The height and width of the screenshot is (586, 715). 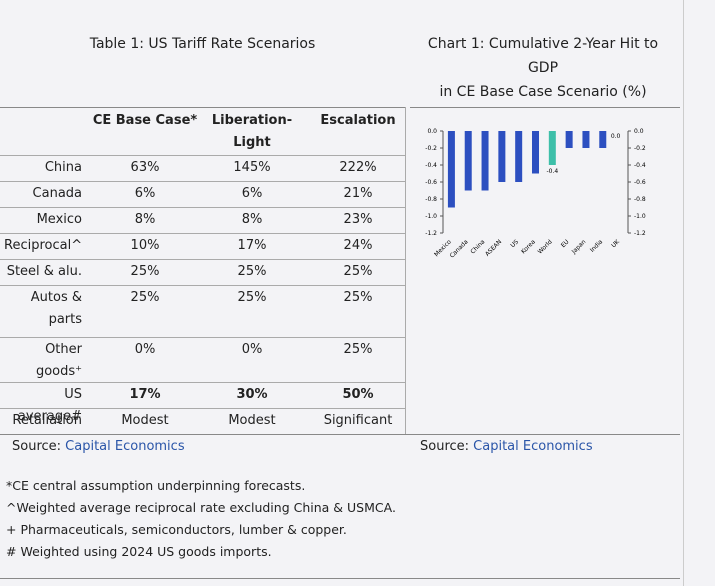 I want to click on table-title: Table 1: US Tariff Rate Scenarios, so click(x=202, y=44).